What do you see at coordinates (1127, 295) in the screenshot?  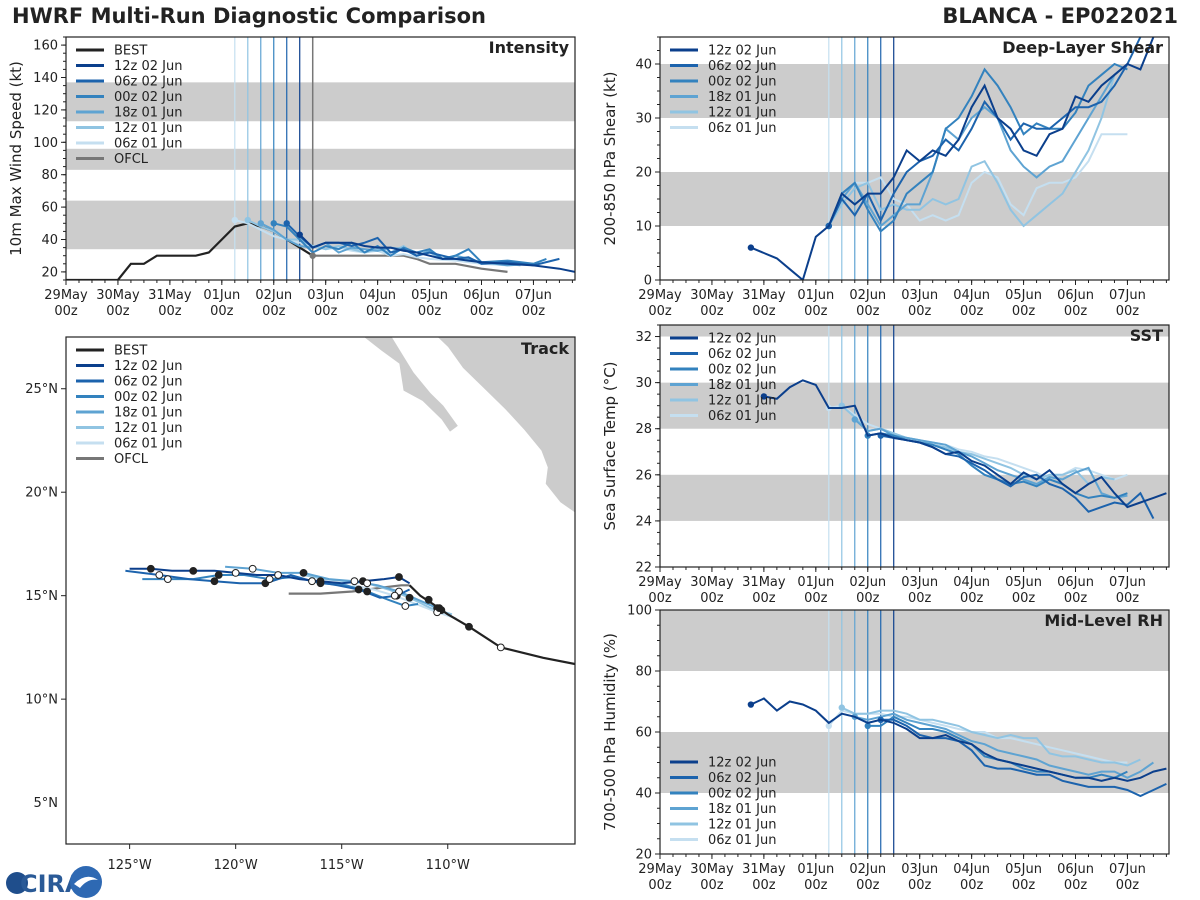 I see `shear-xtick-label-day: 07Jun` at bounding box center [1127, 295].